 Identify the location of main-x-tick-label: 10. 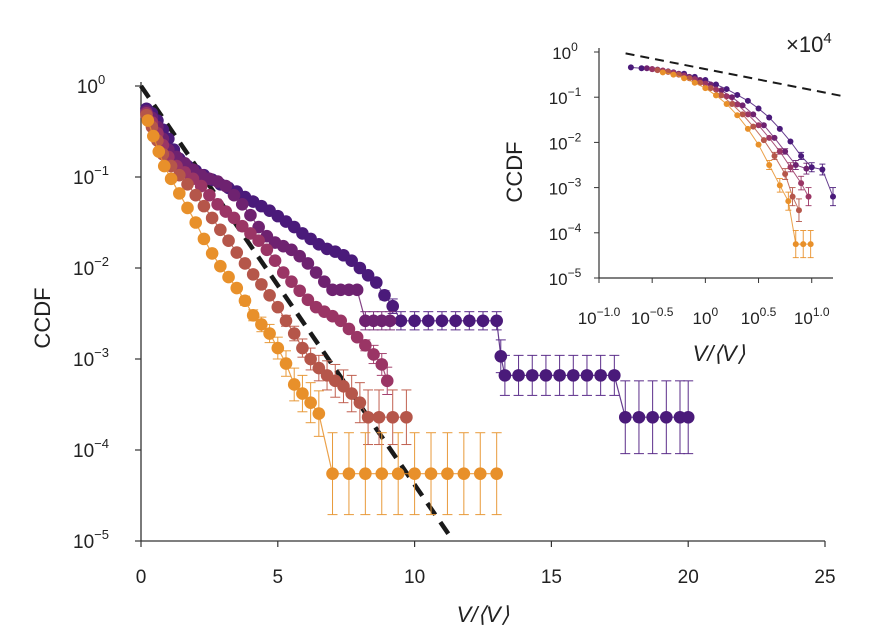
(414, 577).